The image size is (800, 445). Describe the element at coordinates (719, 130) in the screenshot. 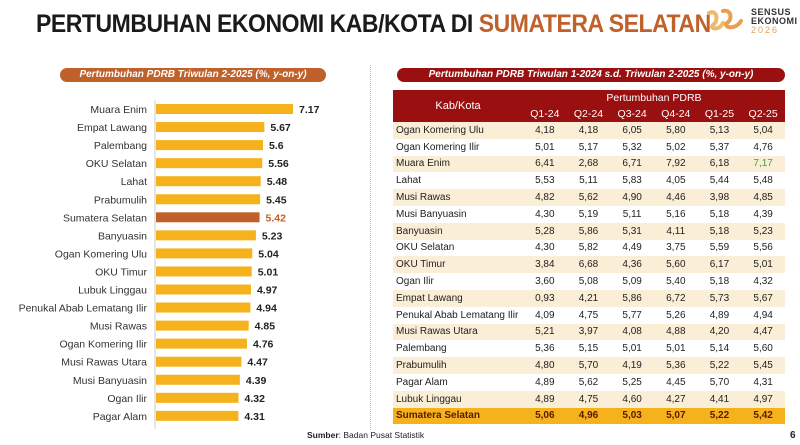

I see `cell-value: 5,13` at that location.